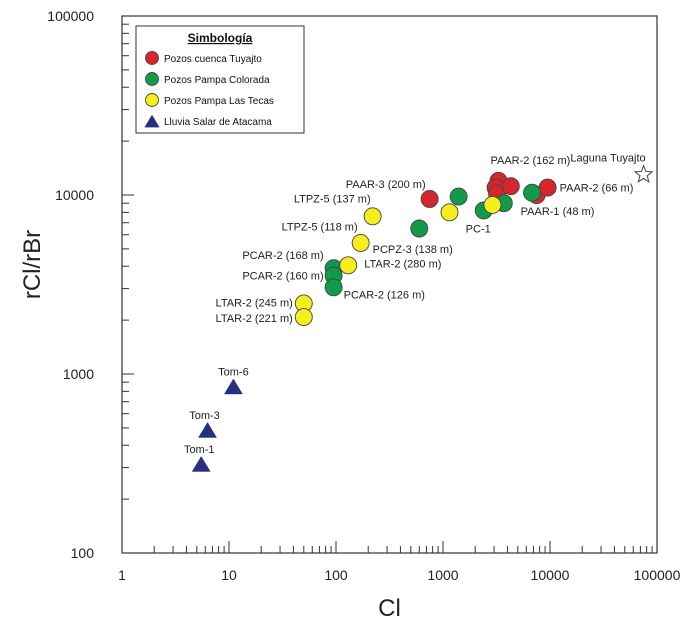  I want to click on legend-marker-triangle, so click(152, 121).